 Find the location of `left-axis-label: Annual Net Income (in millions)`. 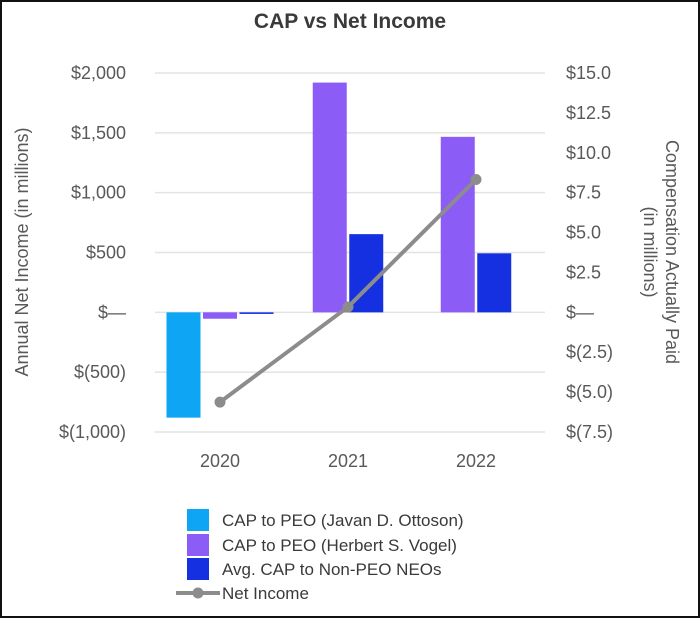

left-axis-label: Annual Net Income (in millions) is located at coordinates (22, 251).